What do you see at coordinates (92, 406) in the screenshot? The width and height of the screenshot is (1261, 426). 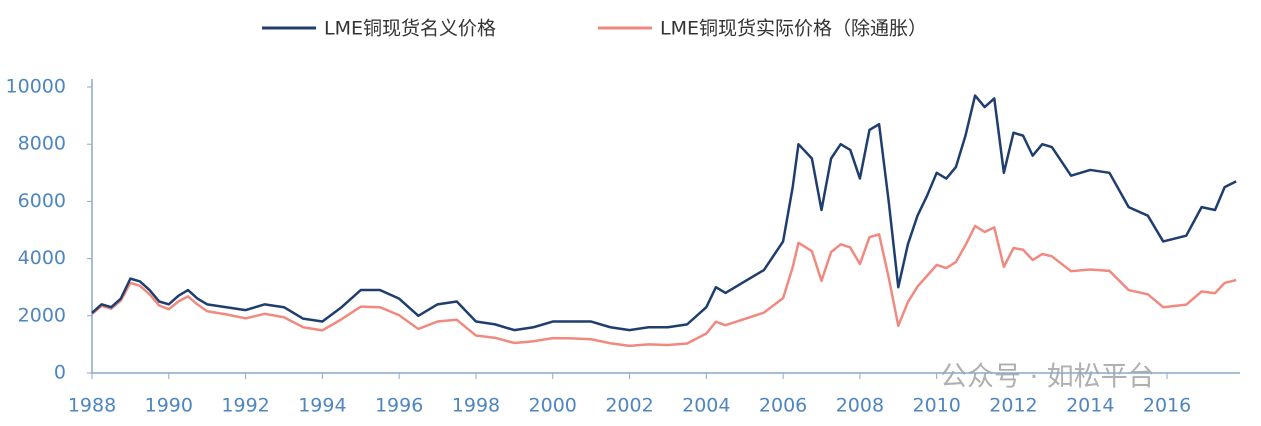 I see `x-tick-label: 1988` at bounding box center [92, 406].